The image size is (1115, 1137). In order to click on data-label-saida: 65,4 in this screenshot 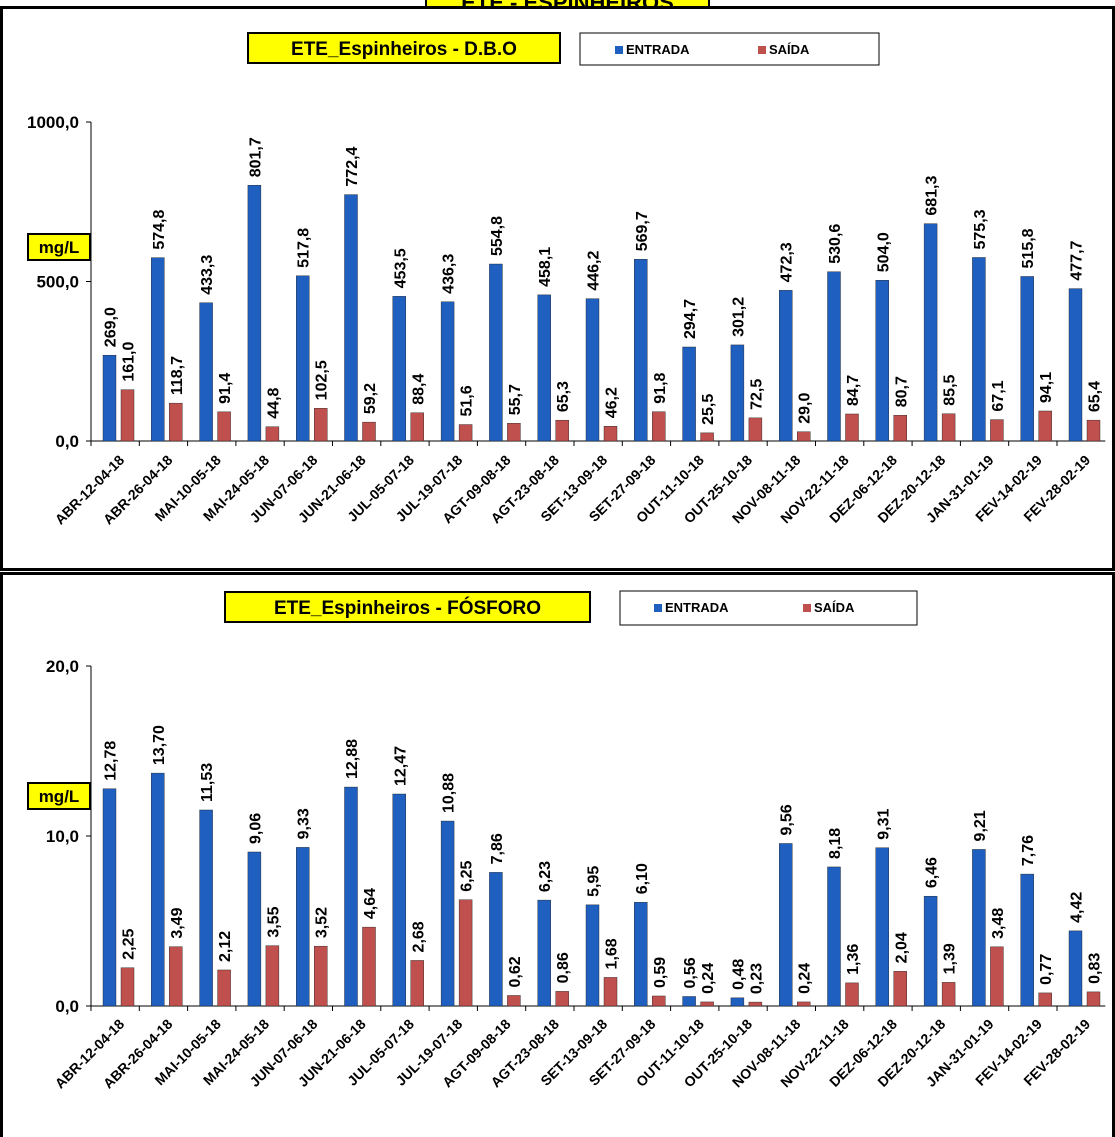, I will do `click(1095, 396)`.